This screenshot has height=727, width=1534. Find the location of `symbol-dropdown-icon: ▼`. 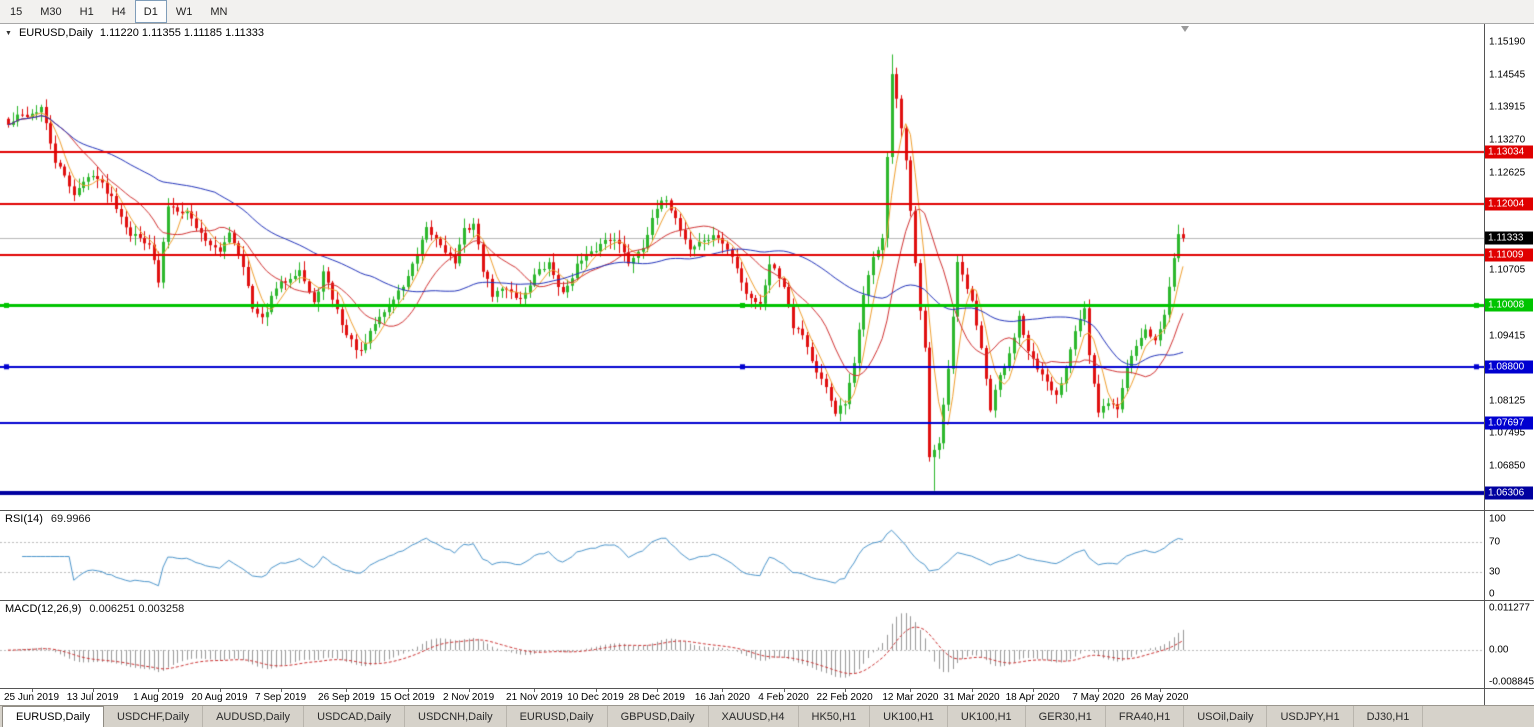

symbol-dropdown-icon: ▼ is located at coordinates (8, 33).